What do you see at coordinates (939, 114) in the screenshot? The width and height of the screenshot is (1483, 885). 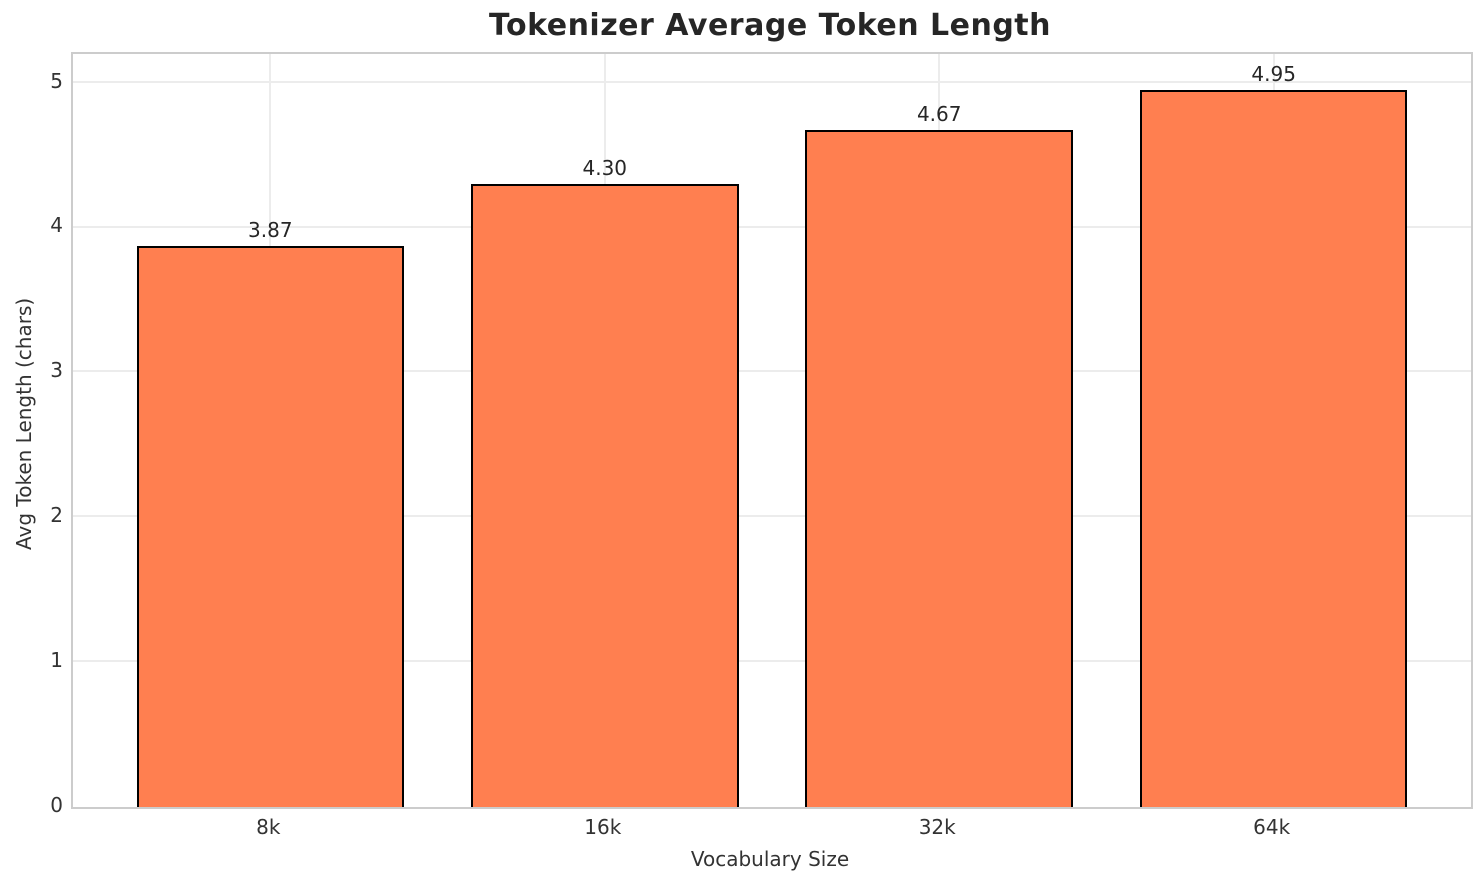 I see `bar-value-label-32k: 4.67` at bounding box center [939, 114].